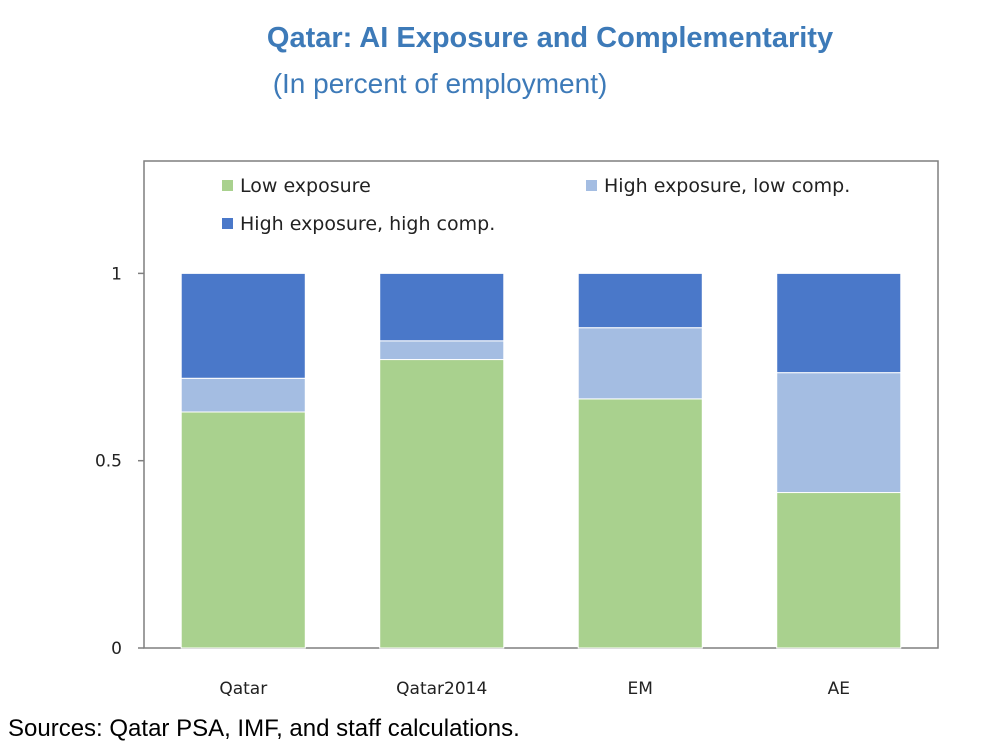 Image resolution: width=1000 pixels, height=751 pixels. I want to click on x-tick-label: Qatar, so click(243, 689).